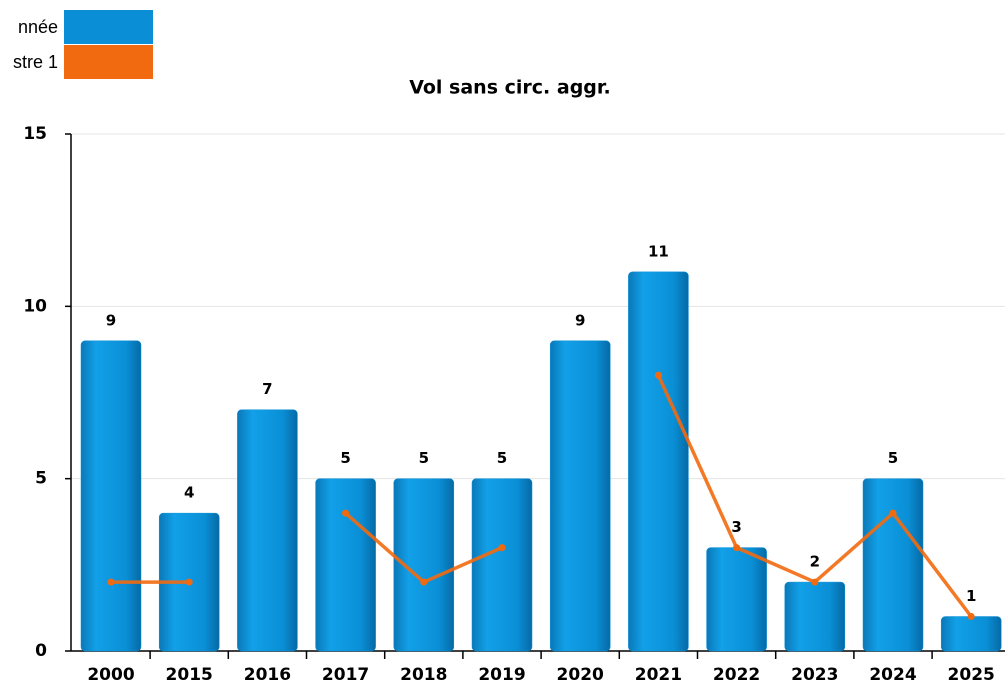 The height and width of the screenshot is (688, 1005). Describe the element at coordinates (110, 675) in the screenshot. I see `x-tick-label: 2000` at that location.